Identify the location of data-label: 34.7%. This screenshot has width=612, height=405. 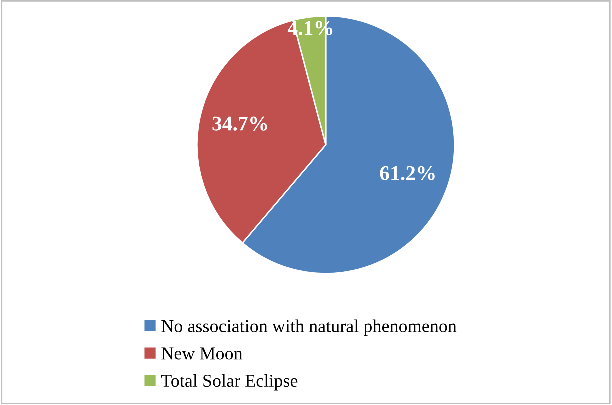
(240, 123).